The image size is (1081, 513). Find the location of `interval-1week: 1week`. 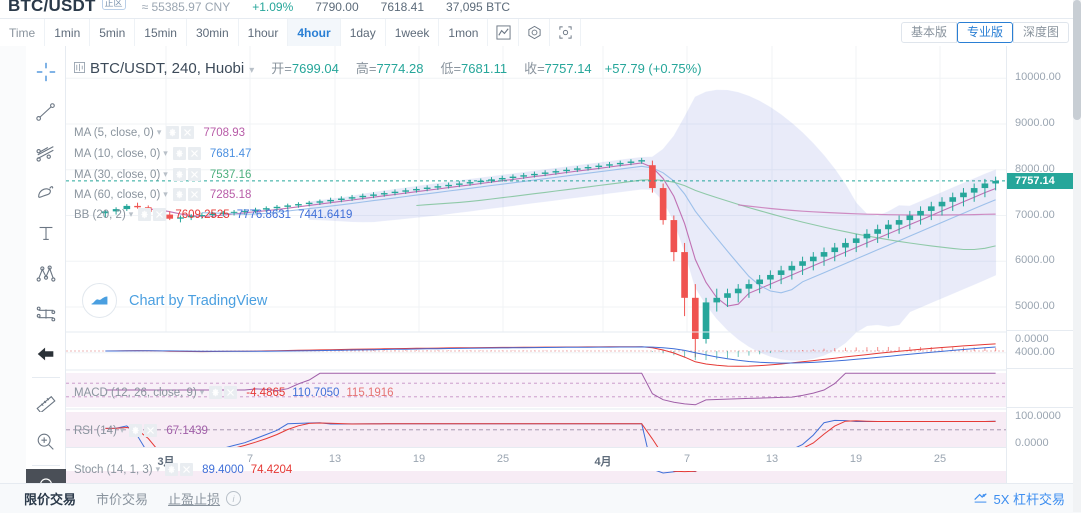

interval-1week: 1week is located at coordinates (413, 32).